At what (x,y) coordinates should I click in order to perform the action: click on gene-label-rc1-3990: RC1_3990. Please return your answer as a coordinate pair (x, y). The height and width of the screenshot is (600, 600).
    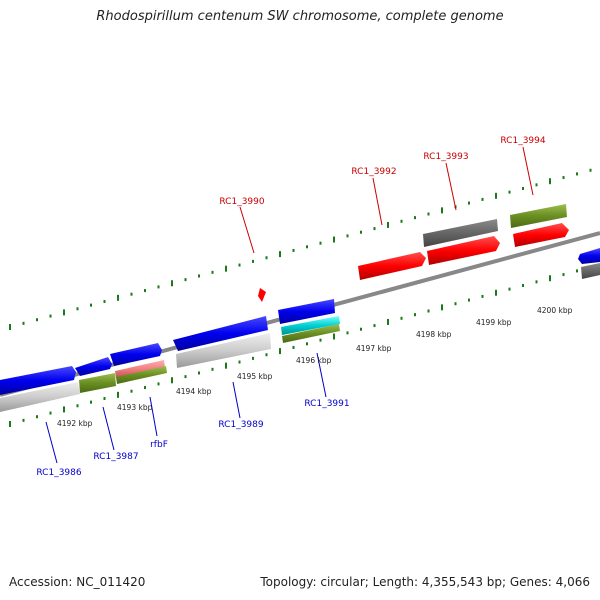
    Looking at the image, I should click on (241, 202).